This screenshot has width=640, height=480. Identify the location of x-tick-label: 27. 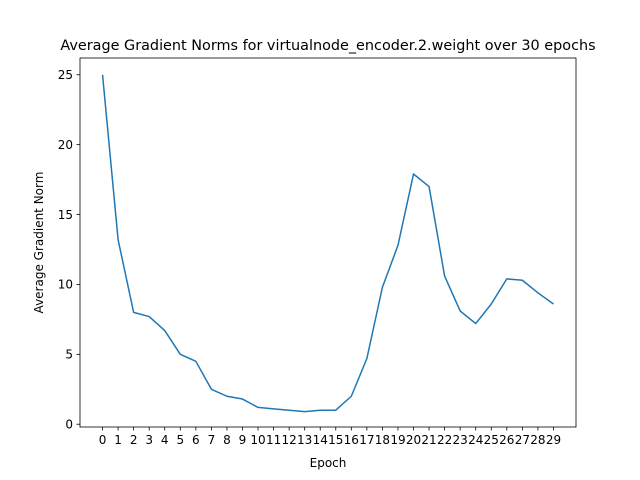
(522, 440).